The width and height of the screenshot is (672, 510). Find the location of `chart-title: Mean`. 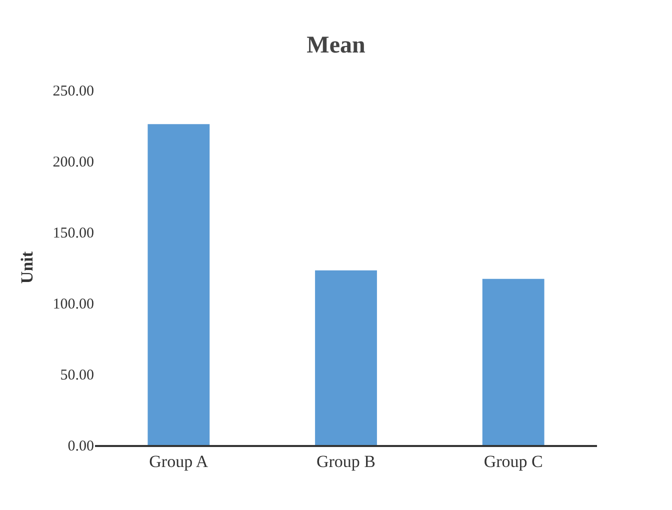

chart-title: Mean is located at coordinates (336, 45).